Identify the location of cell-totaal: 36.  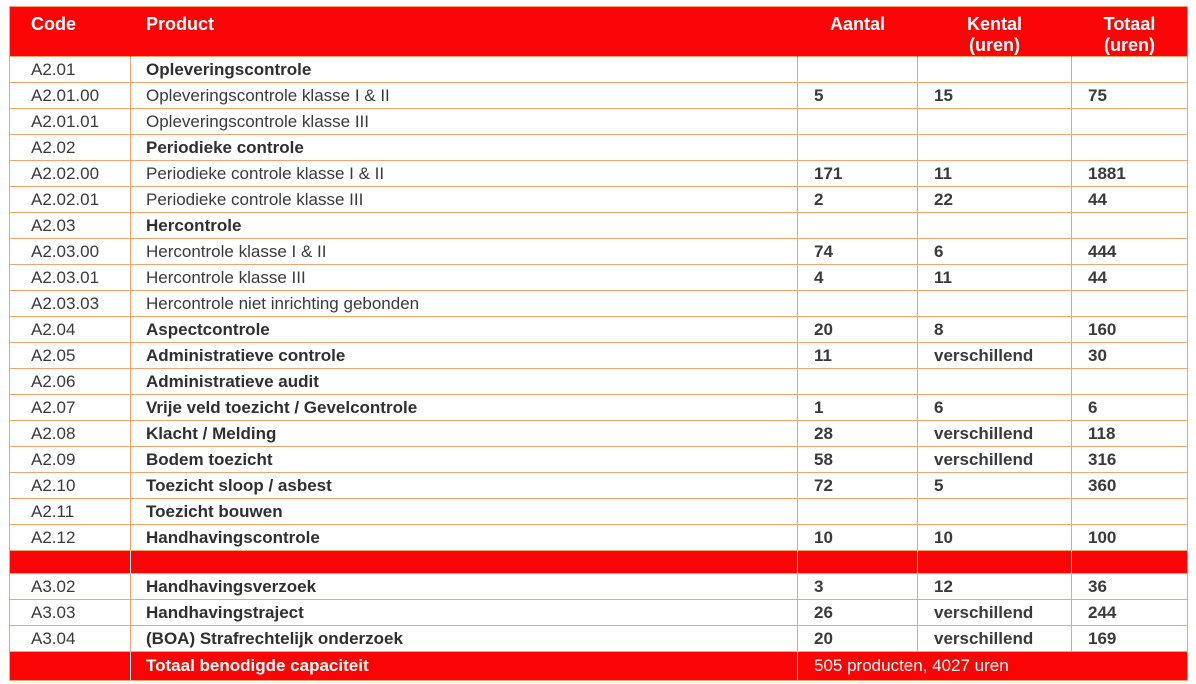
(1129, 587).